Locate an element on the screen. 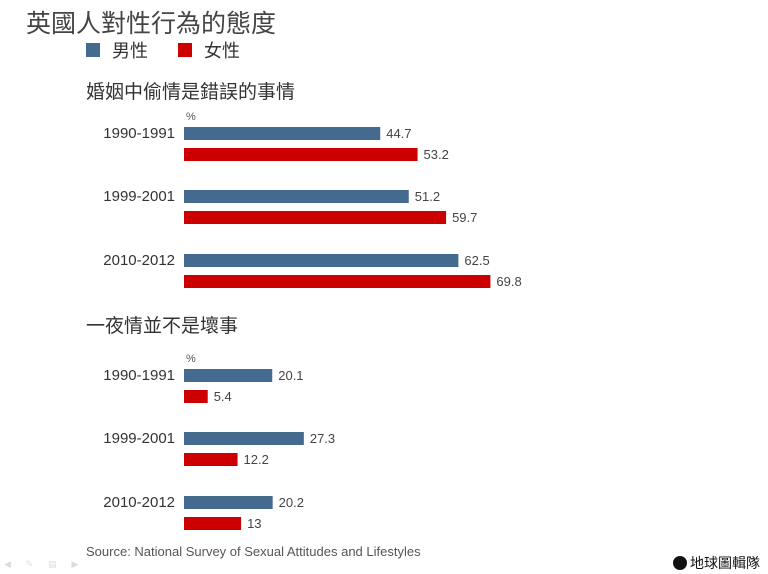 This screenshot has width=768, height=574. brand-logo: 地球圖輯隊 is located at coordinates (716, 563).